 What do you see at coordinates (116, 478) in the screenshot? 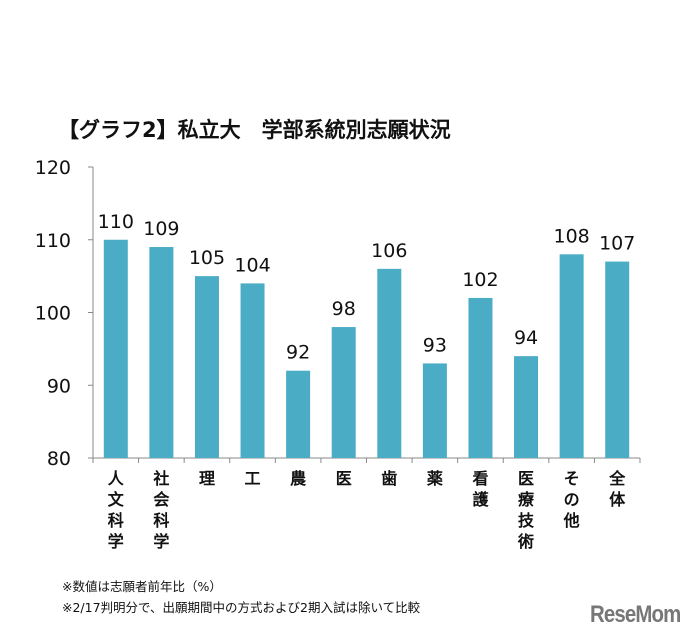
I see `x-tick-label: 人` at bounding box center [116, 478].